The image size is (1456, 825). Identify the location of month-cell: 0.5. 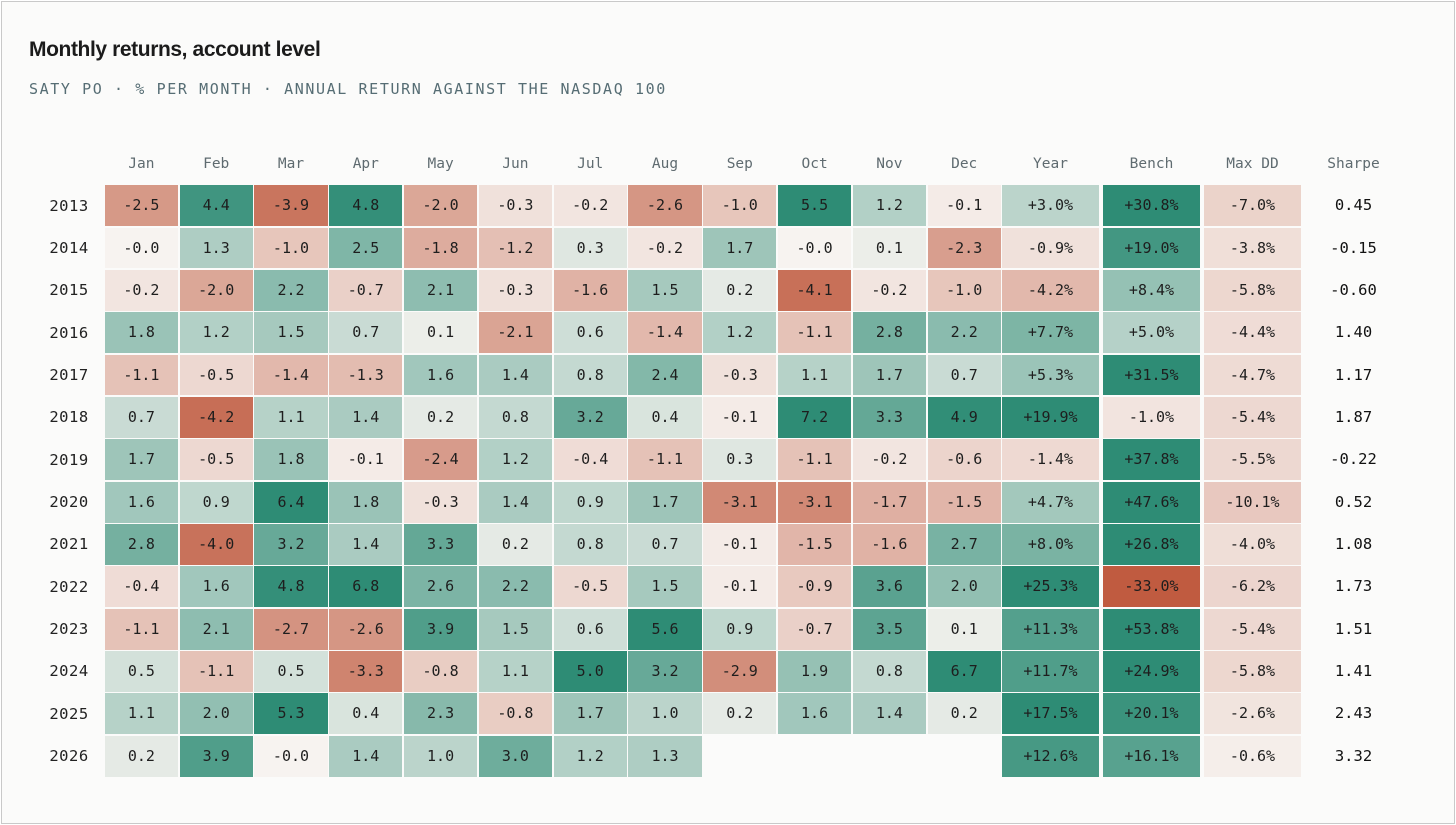
(291, 671).